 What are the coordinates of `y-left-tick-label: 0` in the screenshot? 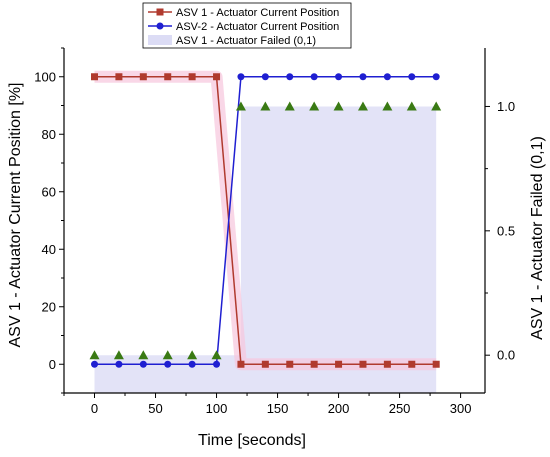 It's located at (52, 364).